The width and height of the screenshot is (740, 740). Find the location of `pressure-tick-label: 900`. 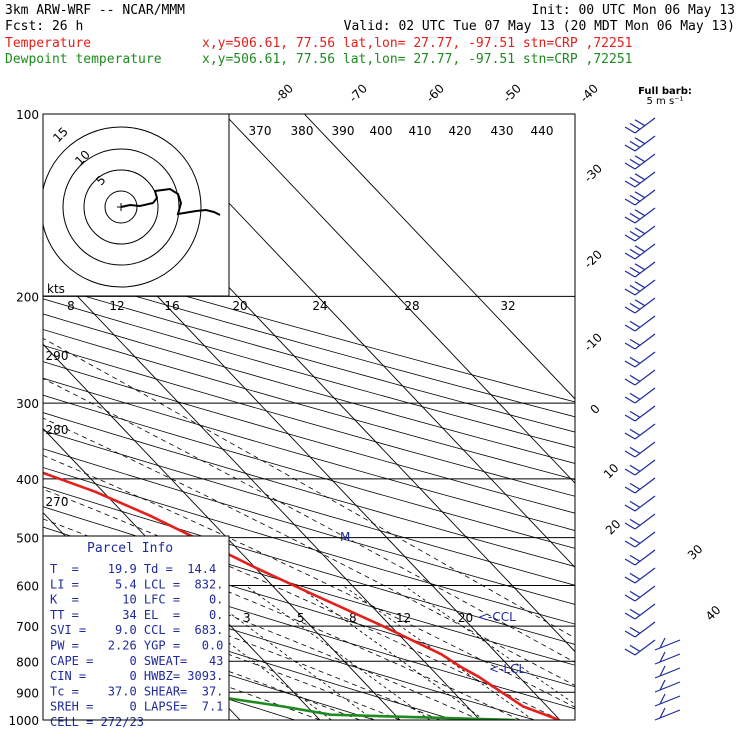

pressure-tick-label: 900 is located at coordinates (27, 693).